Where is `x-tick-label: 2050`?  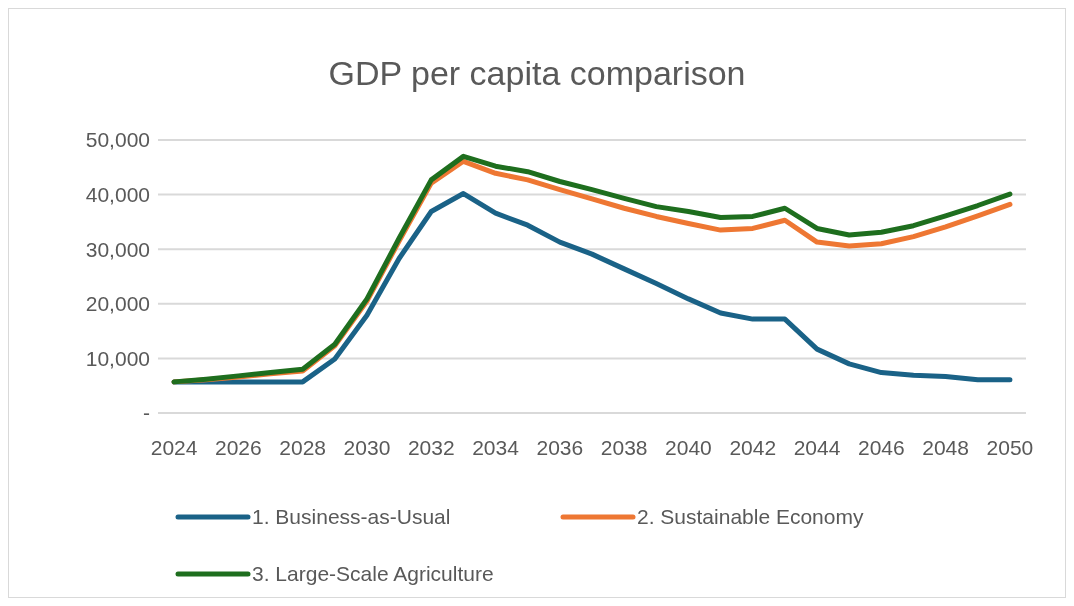 x-tick-label: 2050 is located at coordinates (1010, 447).